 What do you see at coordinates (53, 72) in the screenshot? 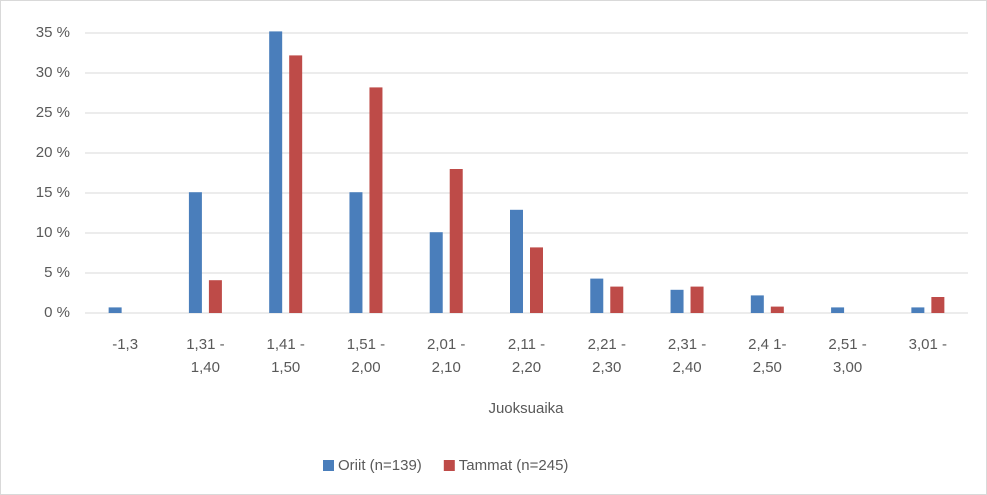
I see `y-tick-label: 30 %` at bounding box center [53, 72].